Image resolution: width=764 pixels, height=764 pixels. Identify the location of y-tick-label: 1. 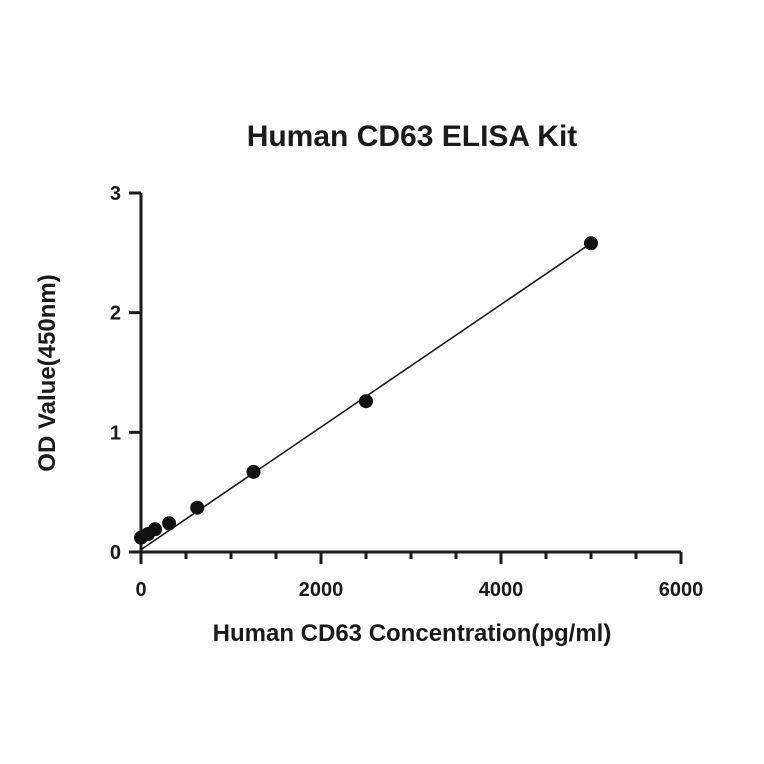
(115, 433).